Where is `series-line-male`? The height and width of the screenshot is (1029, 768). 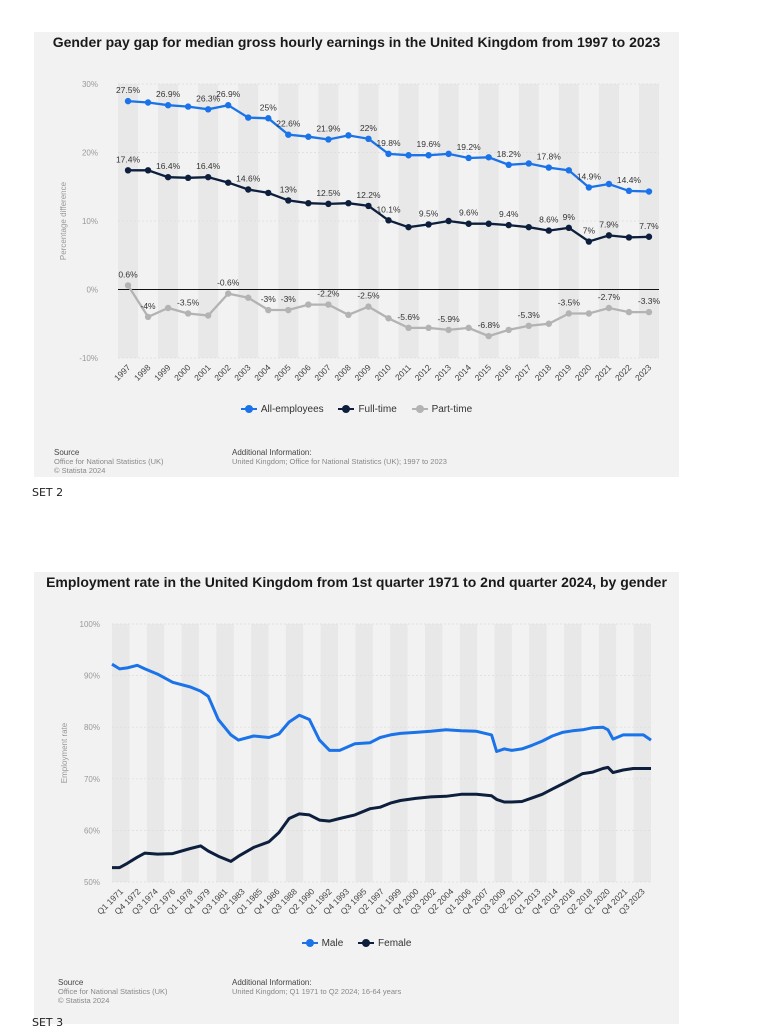
series-line-male is located at coordinates (381, 707).